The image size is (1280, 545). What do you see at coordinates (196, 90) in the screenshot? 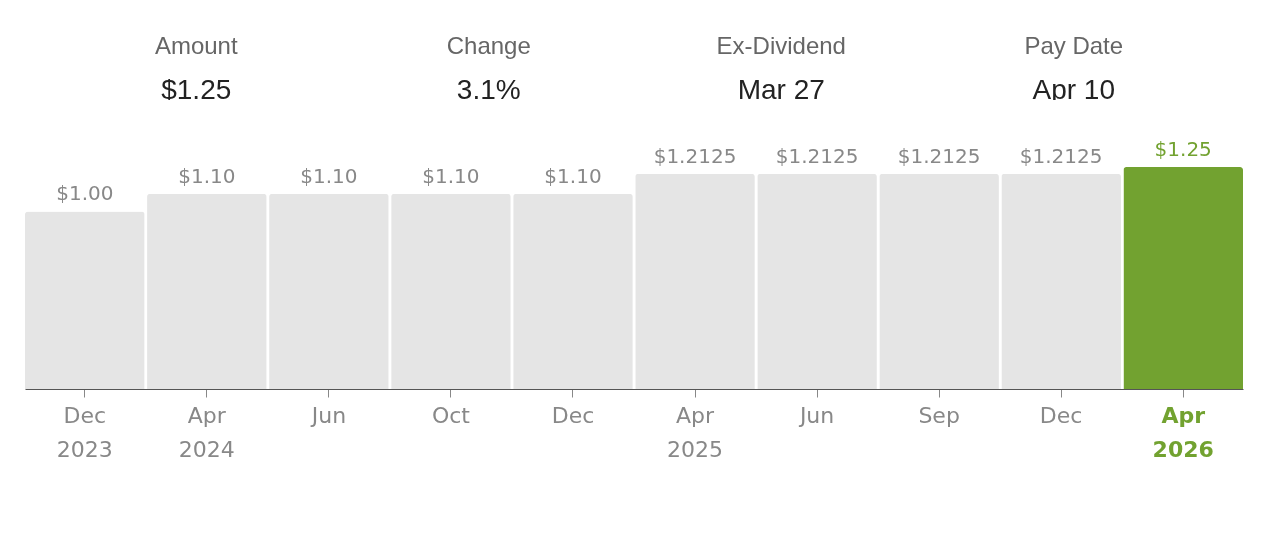
I see `text: $1.25` at bounding box center [196, 90].